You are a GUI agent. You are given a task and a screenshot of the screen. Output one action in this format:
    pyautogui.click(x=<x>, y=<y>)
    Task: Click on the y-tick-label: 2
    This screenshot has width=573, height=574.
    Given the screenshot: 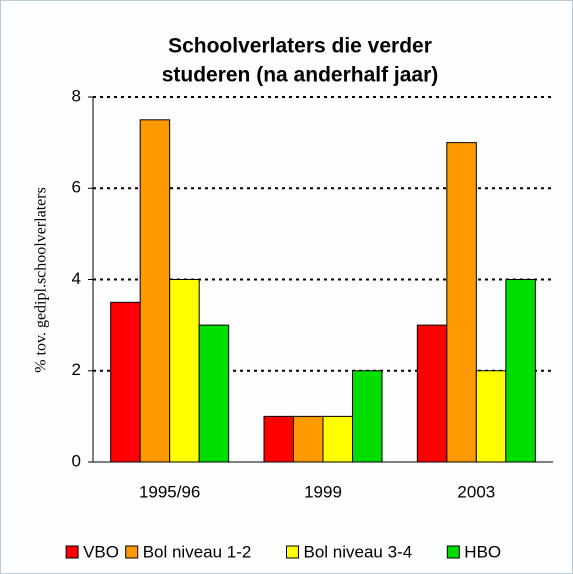 What is the action you would take?
    pyautogui.click(x=76, y=369)
    